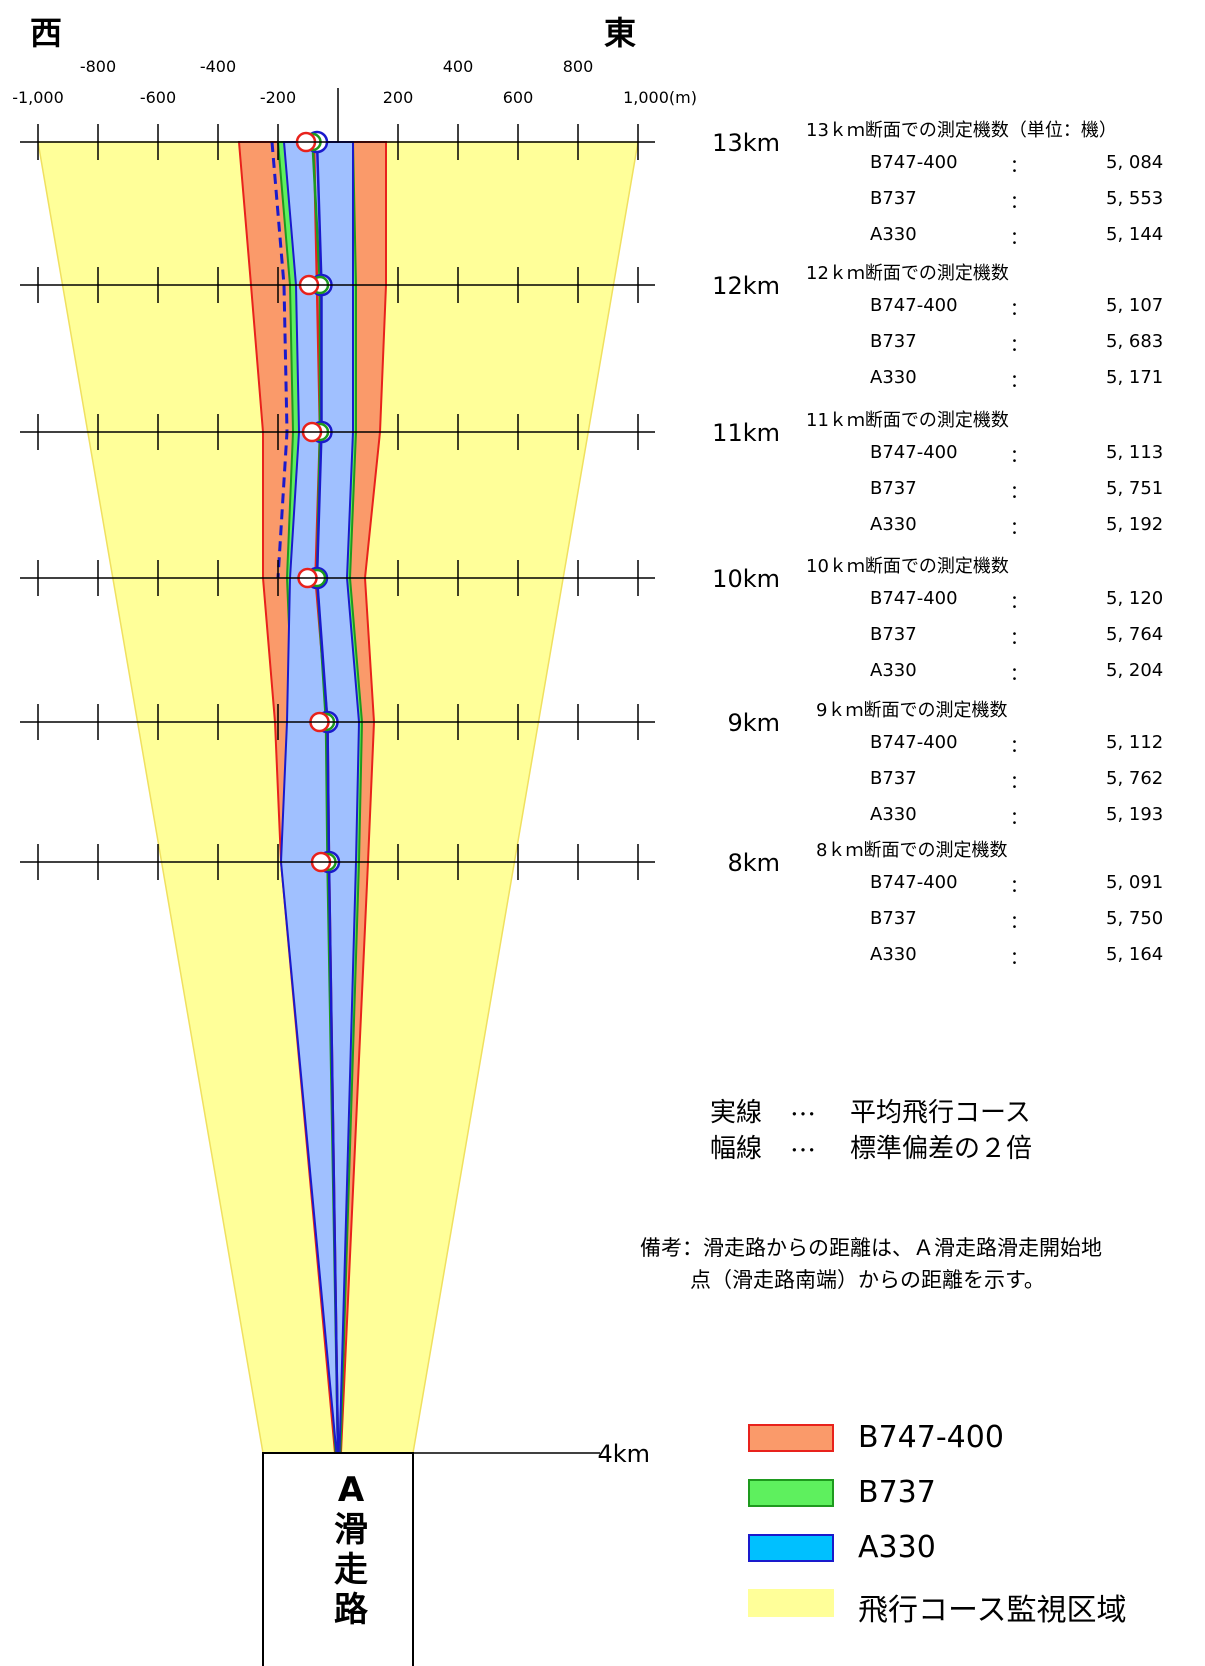  What do you see at coordinates (907, 566) in the screenshot?
I see `section-title: 10ｋｍ断面での測定機数` at bounding box center [907, 566].